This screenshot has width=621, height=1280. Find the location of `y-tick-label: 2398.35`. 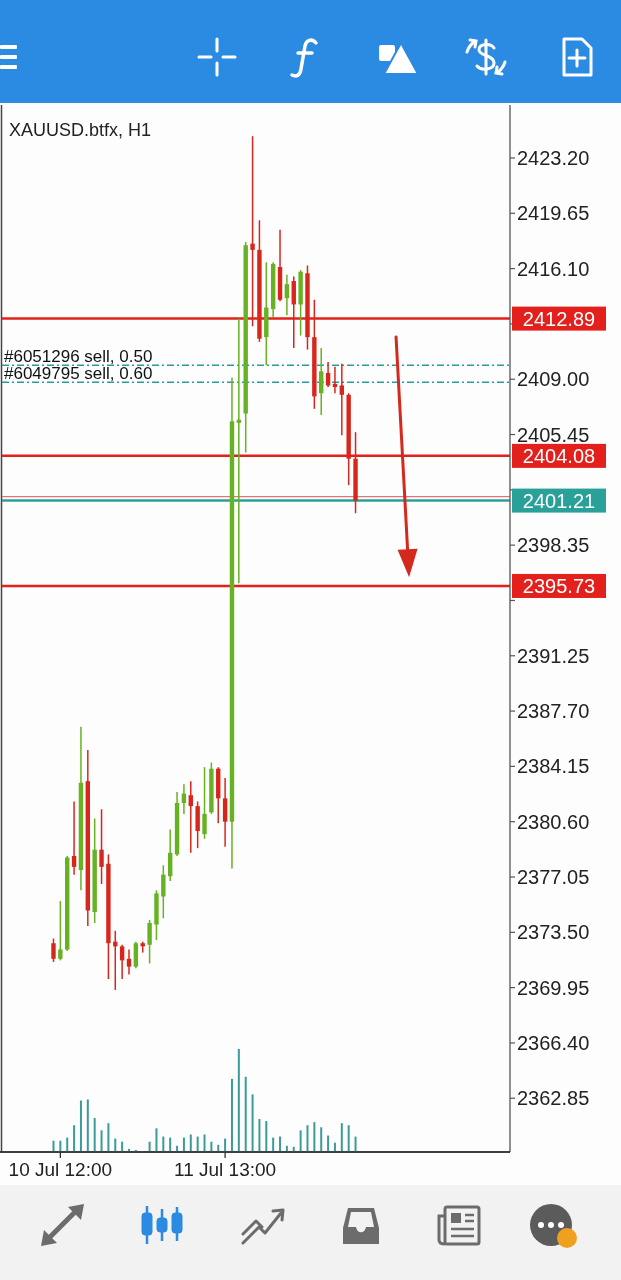

y-tick-label: 2398.35 is located at coordinates (553, 545).